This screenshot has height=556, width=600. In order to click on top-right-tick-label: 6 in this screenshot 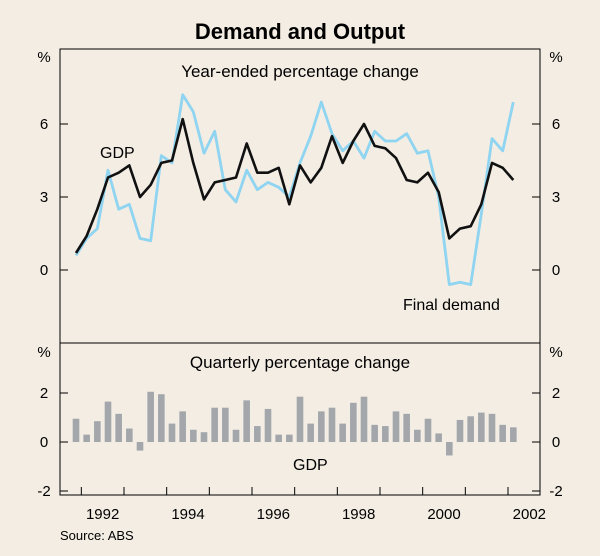, I will do `click(556, 124)`.